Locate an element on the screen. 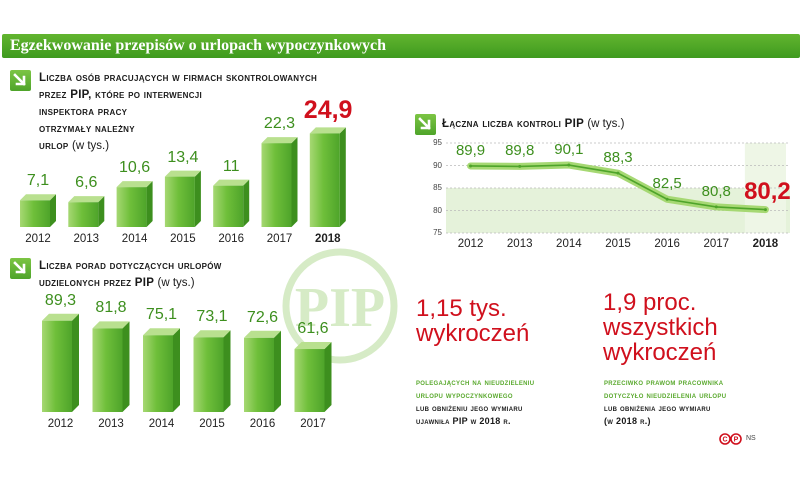  advice-value-label: 89,3 is located at coordinates (60, 300).